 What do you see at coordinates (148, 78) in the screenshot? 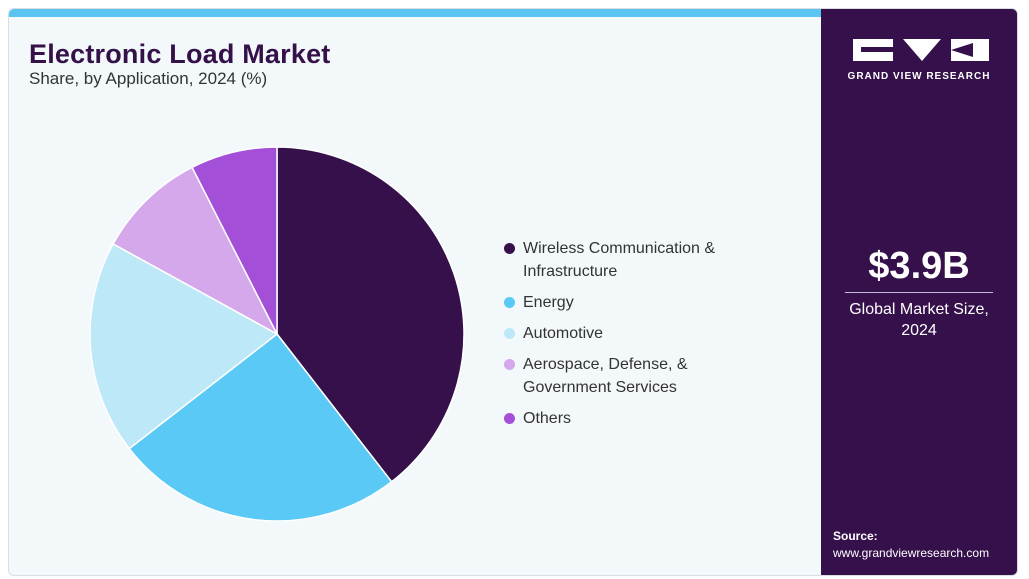
I see `chart-subtitle: Share, by Application, 2024 (%)` at bounding box center [148, 78].